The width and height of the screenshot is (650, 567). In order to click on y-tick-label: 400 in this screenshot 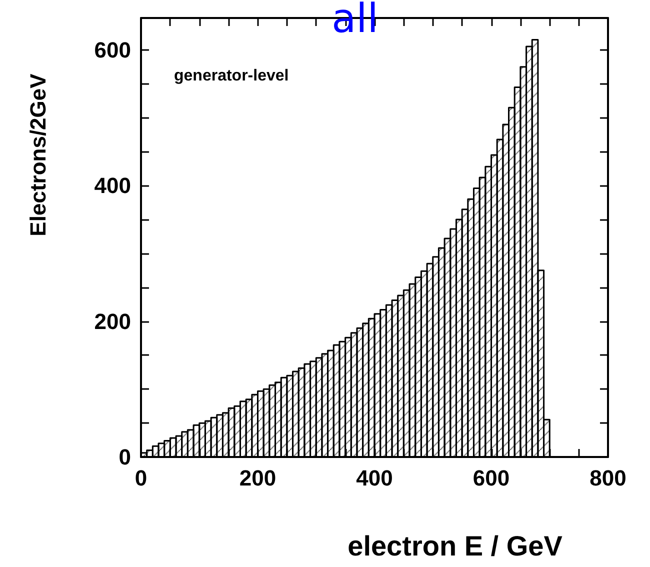, I will do `click(112, 185)`.